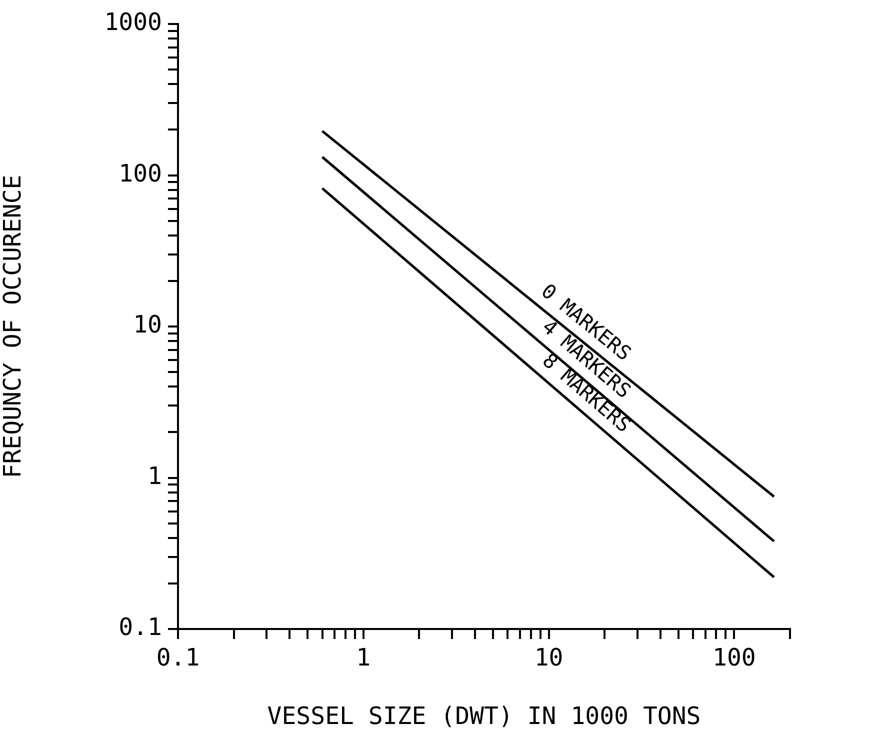 The height and width of the screenshot is (732, 889). What do you see at coordinates (13, 326) in the screenshot?
I see `y-axis-title: FREQUNCY OF OCCURENCE` at bounding box center [13, 326].